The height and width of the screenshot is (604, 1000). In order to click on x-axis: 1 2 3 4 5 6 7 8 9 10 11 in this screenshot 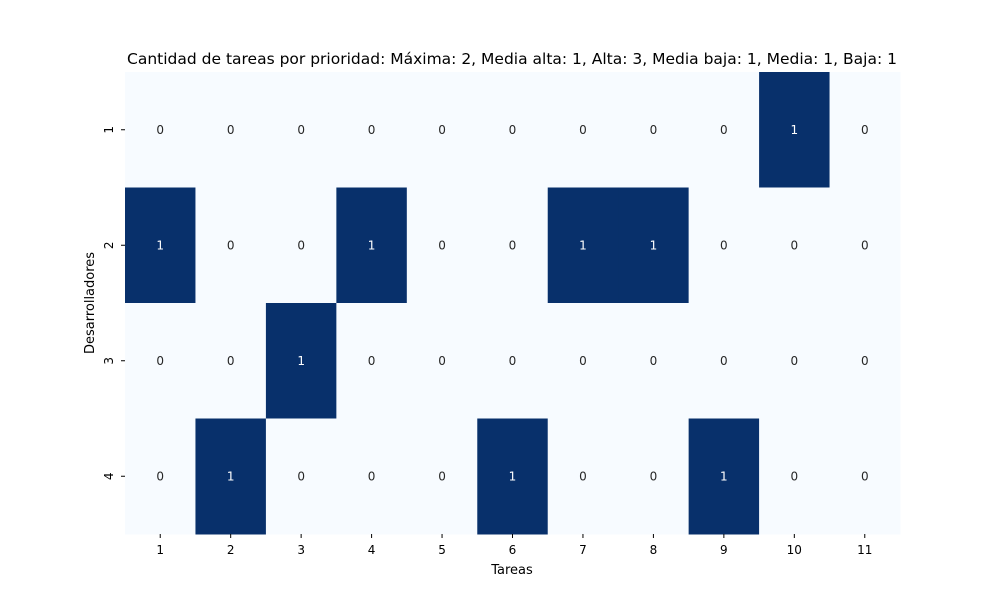, I will do `click(514, 545)`.